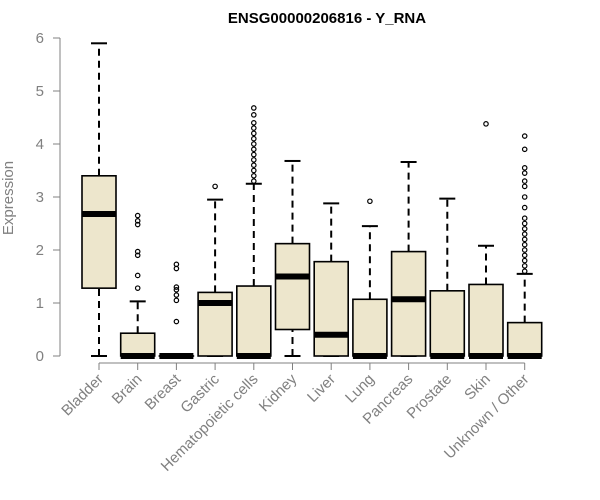 Image resolution: width=600 pixels, height=500 pixels. I want to click on box-liver, so click(331, 279).